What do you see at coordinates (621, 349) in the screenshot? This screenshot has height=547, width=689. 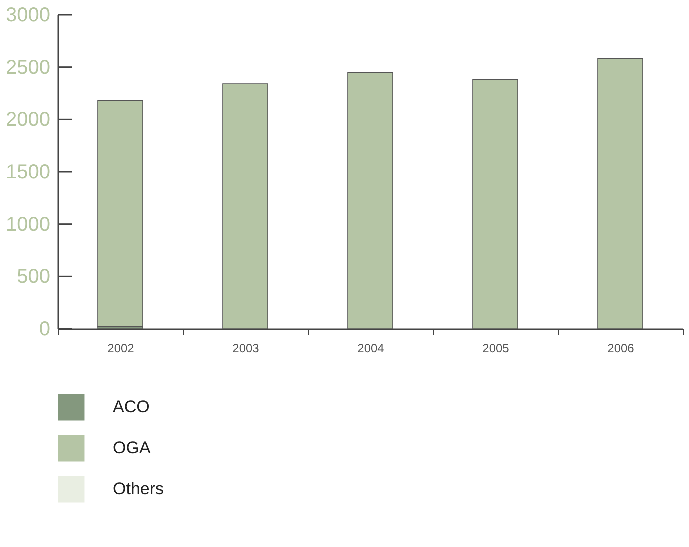 I see `x-tick-label: 2006` at bounding box center [621, 349].